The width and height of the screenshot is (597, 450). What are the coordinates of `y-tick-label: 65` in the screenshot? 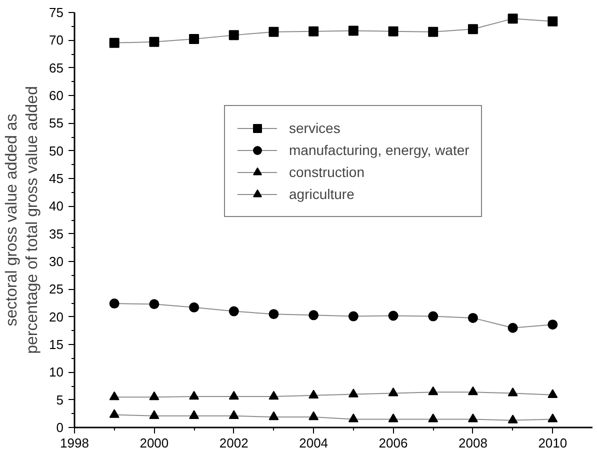 It's located at (56, 68).